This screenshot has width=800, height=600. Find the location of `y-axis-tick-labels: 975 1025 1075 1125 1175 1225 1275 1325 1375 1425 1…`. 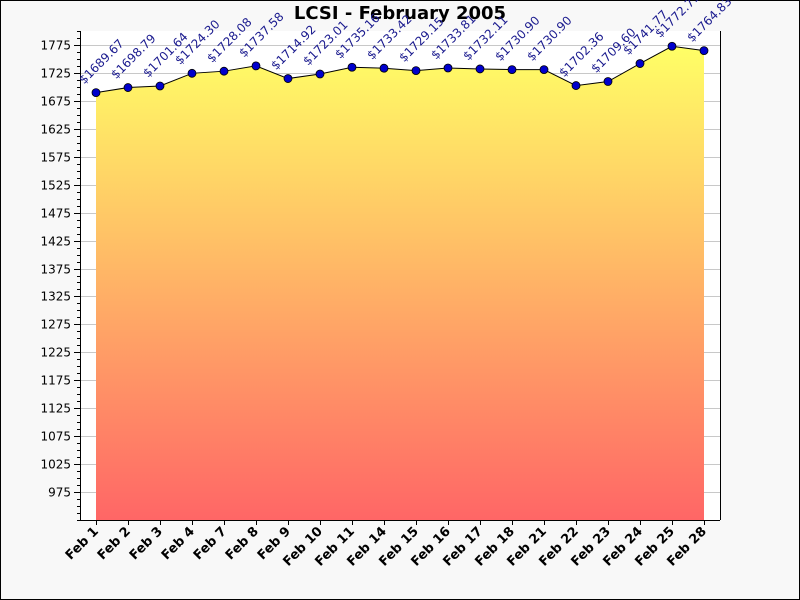

y-axis-tick-labels: 975 1025 1075 1125 1175 1225 1275 1325 1375 1425 1… is located at coordinates (55, 269).